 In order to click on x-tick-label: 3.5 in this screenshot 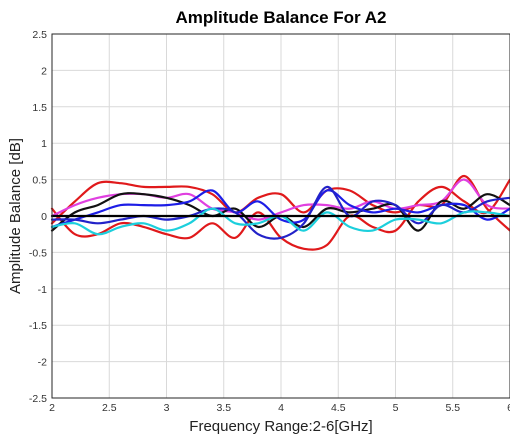, I will do `click(223, 408)`.